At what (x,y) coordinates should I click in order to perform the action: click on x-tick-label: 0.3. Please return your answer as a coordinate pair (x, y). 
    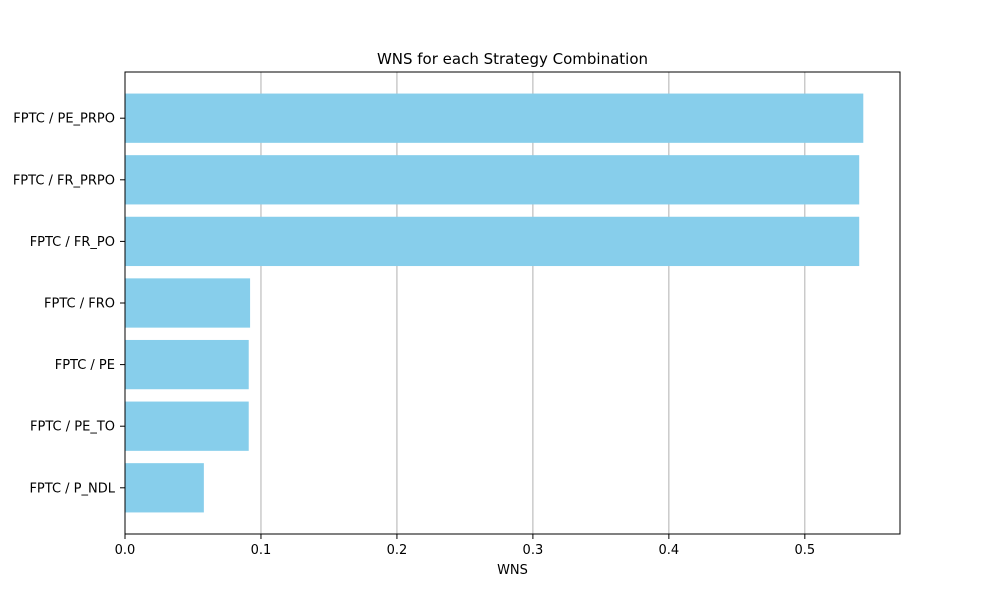
    Looking at the image, I should click on (533, 550).